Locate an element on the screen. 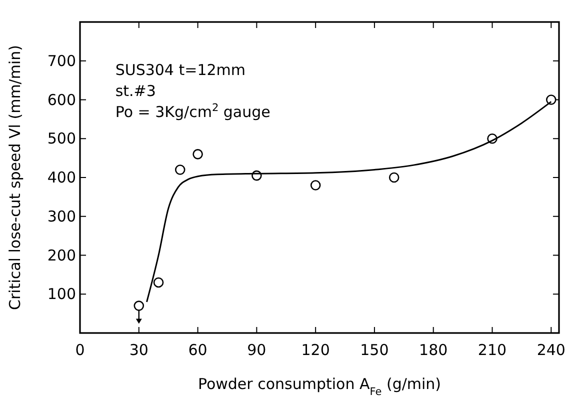 The height and width of the screenshot is (401, 571). annotation: st.#3 is located at coordinates (135, 91).